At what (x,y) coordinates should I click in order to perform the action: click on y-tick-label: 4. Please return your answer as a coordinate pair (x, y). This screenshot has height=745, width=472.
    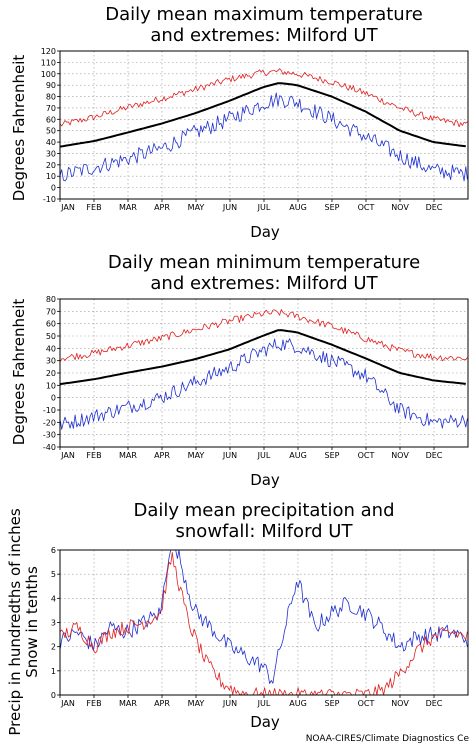
    Looking at the image, I should click on (53, 598).